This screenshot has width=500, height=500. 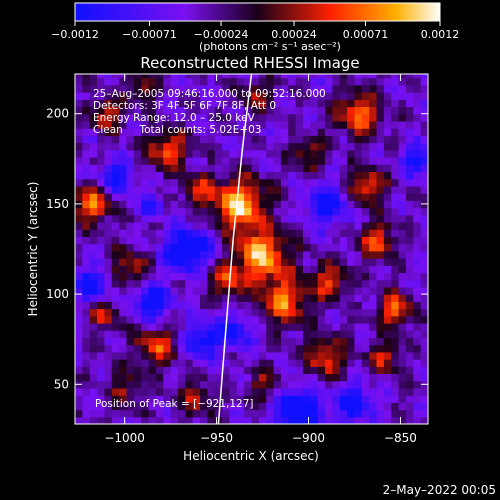 What do you see at coordinates (61, 384) in the screenshot?
I see `y-tick-label: 50` at bounding box center [61, 384].